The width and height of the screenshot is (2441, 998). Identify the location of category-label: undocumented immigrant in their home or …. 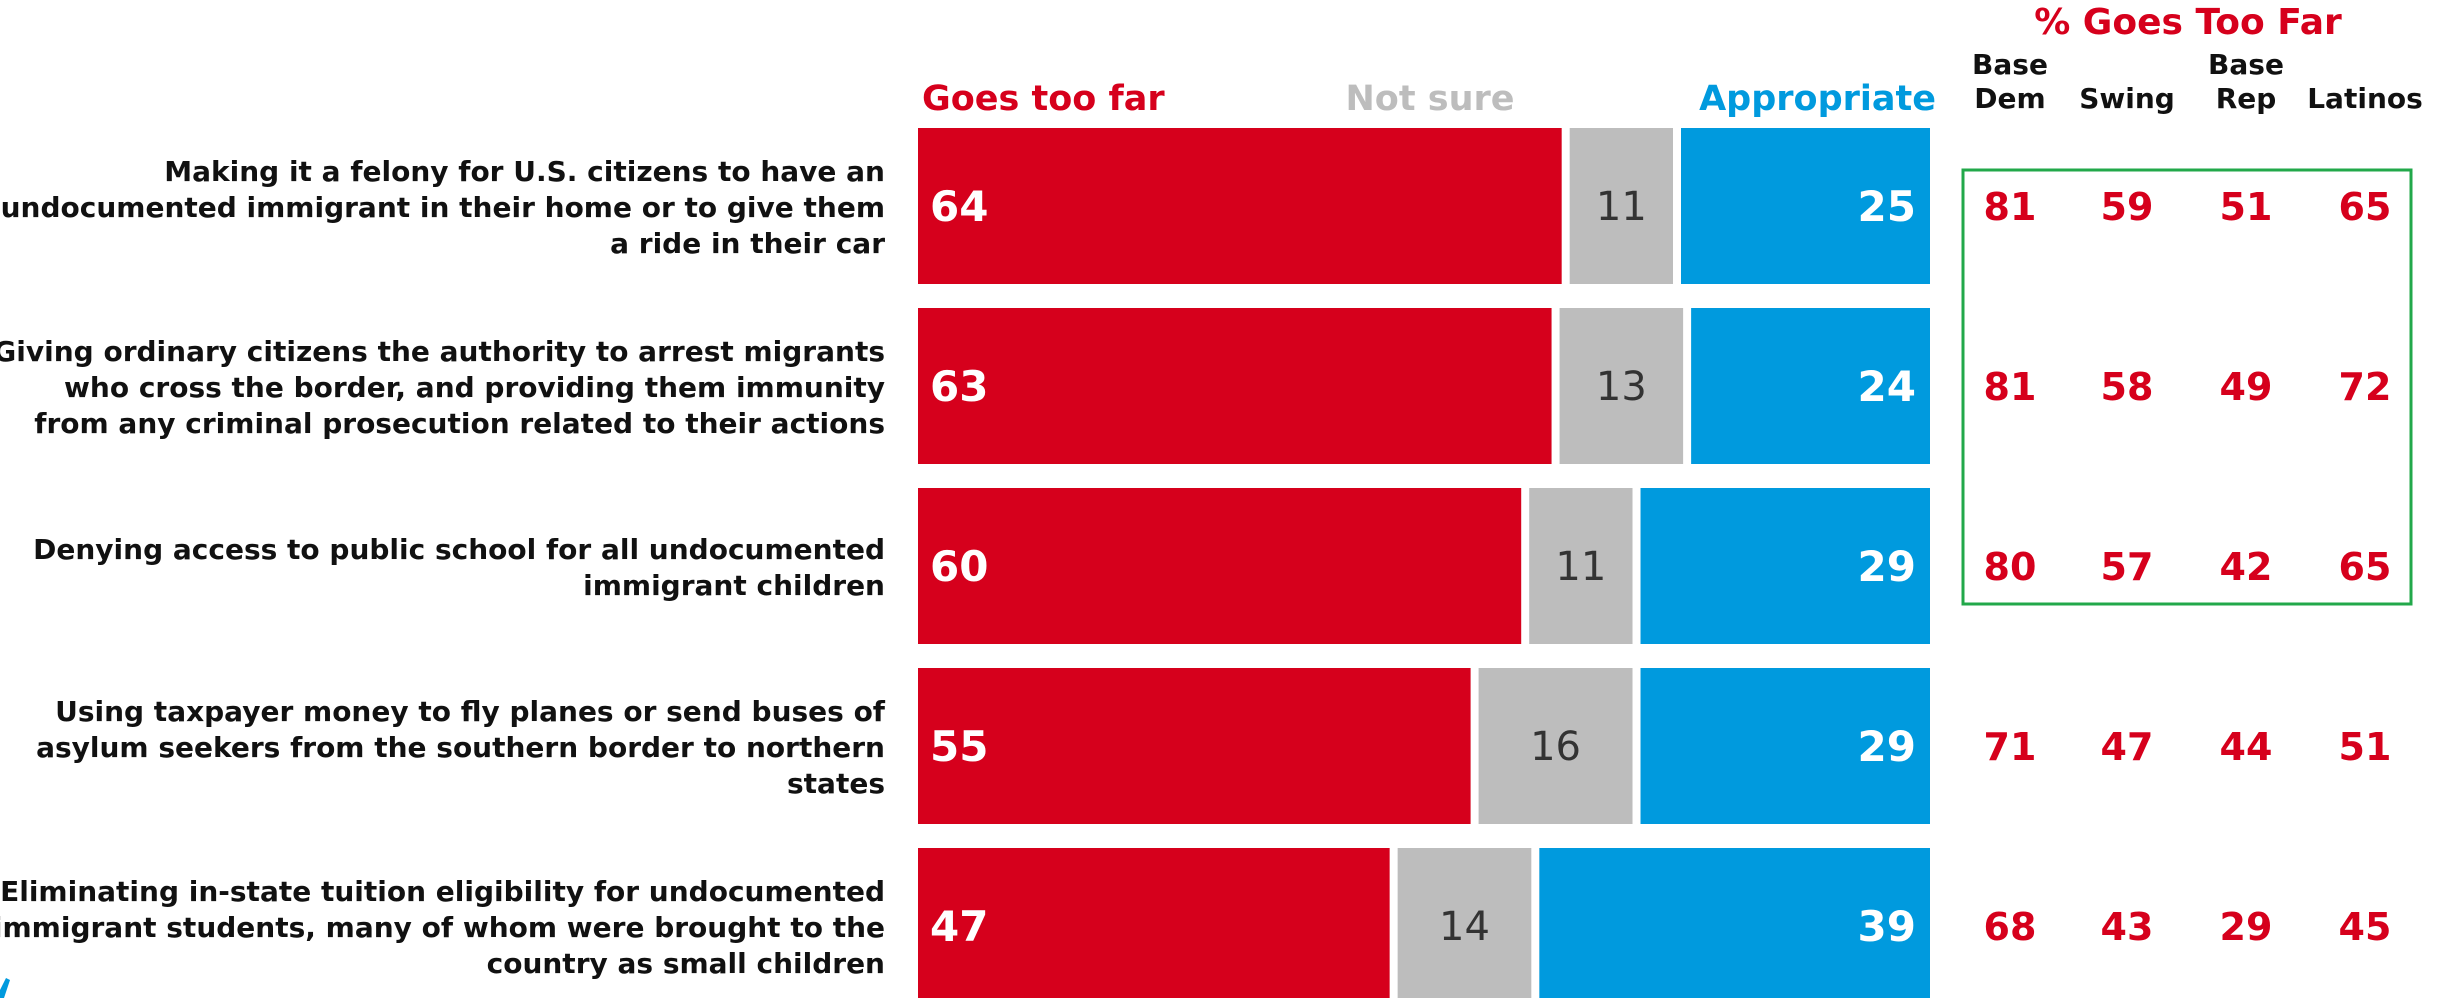
(443, 207).